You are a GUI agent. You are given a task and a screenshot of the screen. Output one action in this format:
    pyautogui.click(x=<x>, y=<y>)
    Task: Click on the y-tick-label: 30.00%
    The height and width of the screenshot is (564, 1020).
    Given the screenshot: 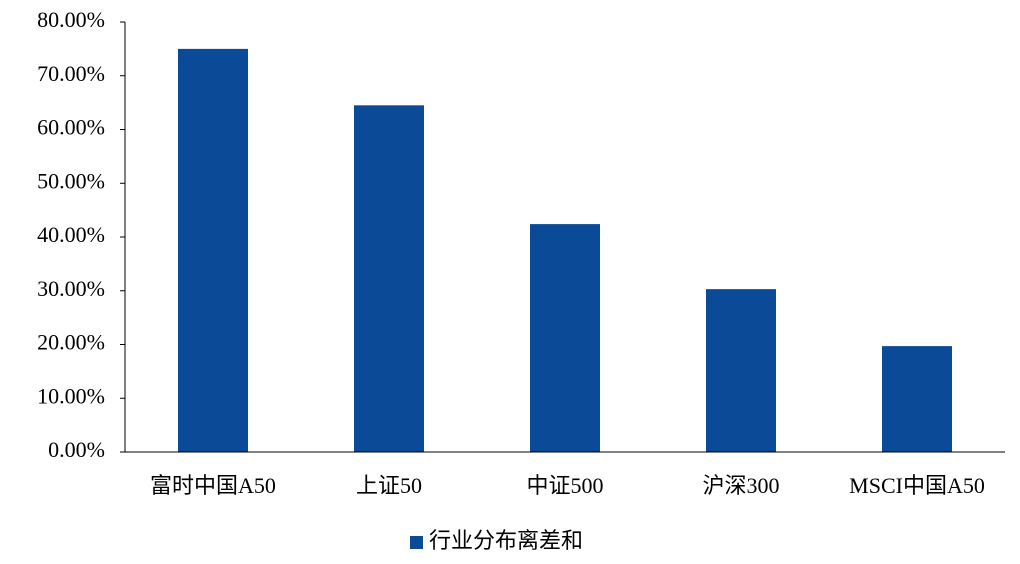 What is the action you would take?
    pyautogui.click(x=71, y=288)
    